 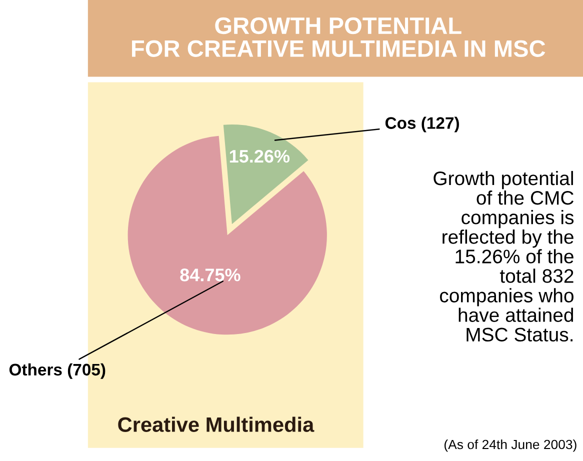 I want to click on text: Creative Multimedia, so click(x=216, y=424).